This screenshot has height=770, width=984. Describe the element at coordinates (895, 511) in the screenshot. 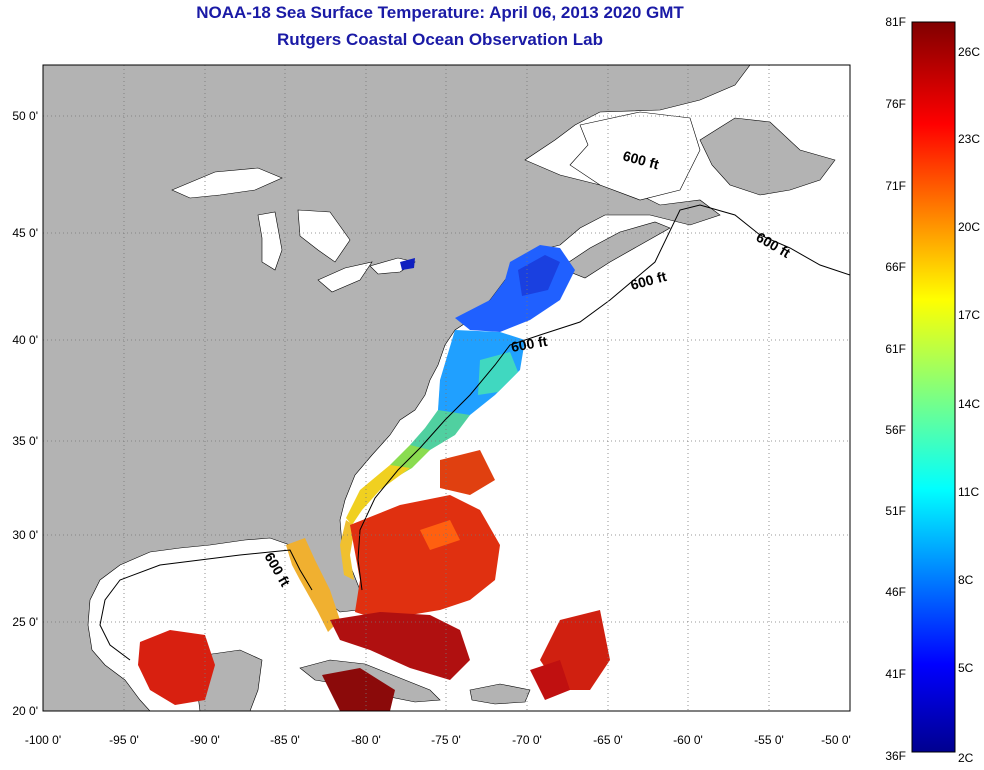

I see `fahrenheit-label: 51F` at that location.